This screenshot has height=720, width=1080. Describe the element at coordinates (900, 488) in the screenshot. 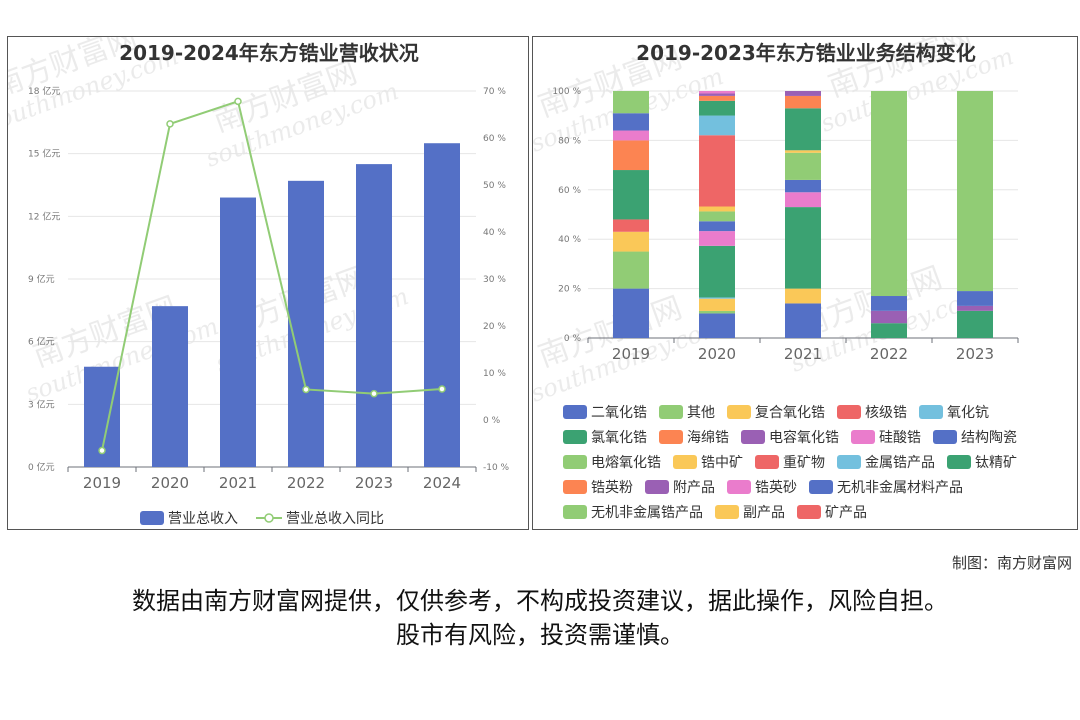

I see `legend-label: 无机非金属材料产品` at that location.